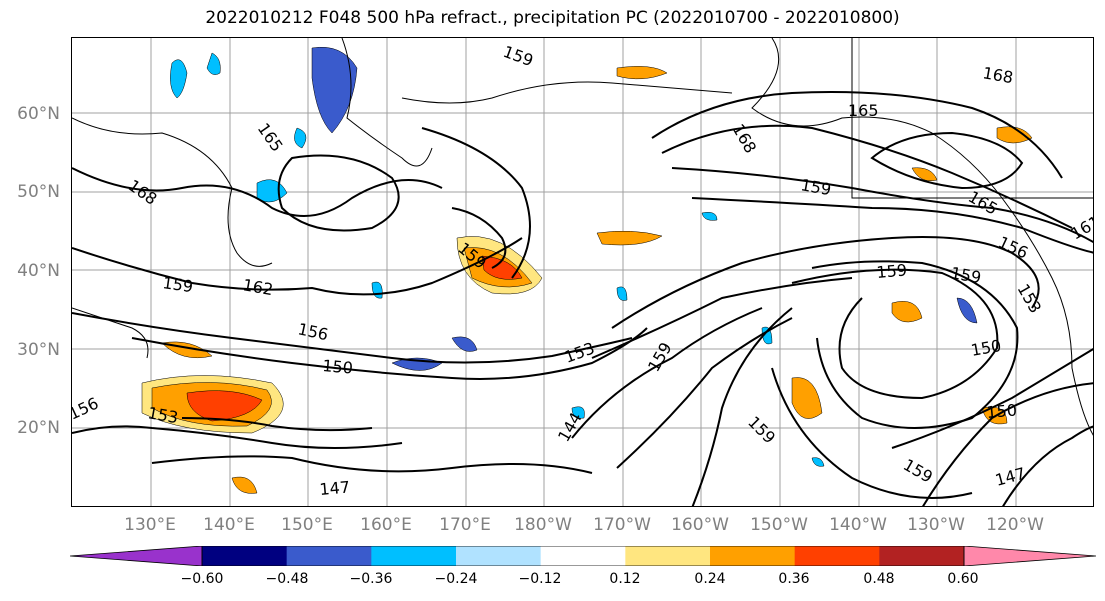 Image resolution: width=1105 pixels, height=601 pixels. What do you see at coordinates (879, 579) in the screenshot?
I see `colorbar-tick: 0.48` at bounding box center [879, 579].